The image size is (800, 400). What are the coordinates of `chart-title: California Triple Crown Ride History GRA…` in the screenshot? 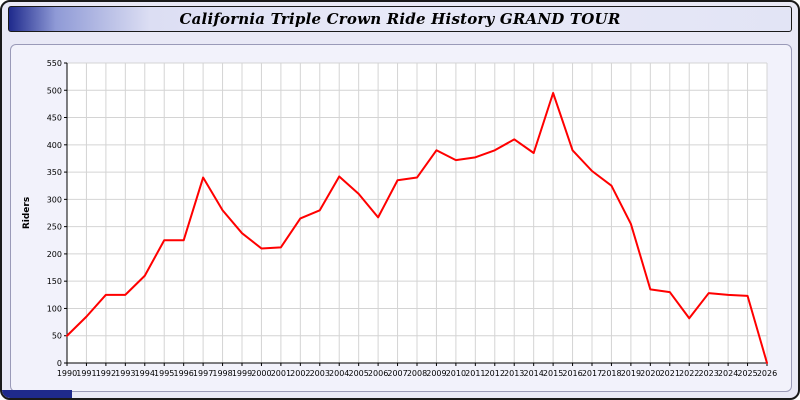 It's located at (400, 19).